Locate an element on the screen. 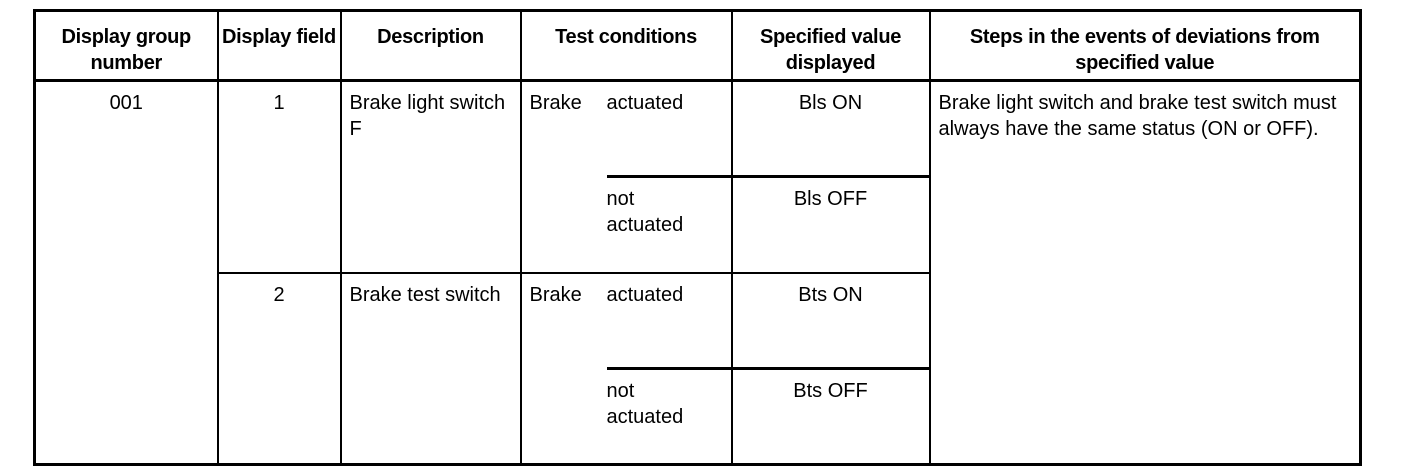 Image resolution: width=1408 pixels, height=466 pixels. specified-value-cell: Bls ON is located at coordinates (830, 128).